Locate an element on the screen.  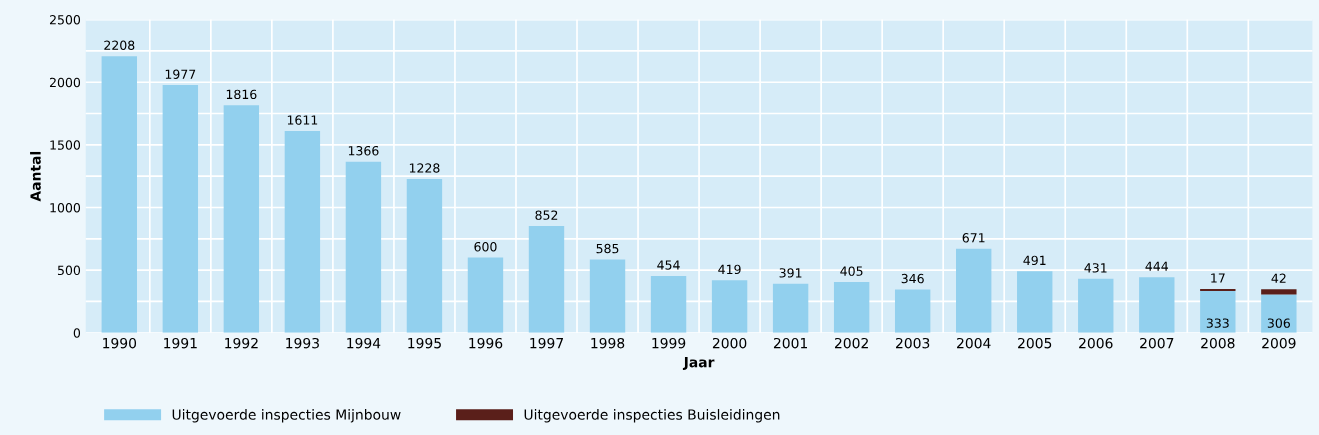
data-label: 431 is located at coordinates (1095, 268).